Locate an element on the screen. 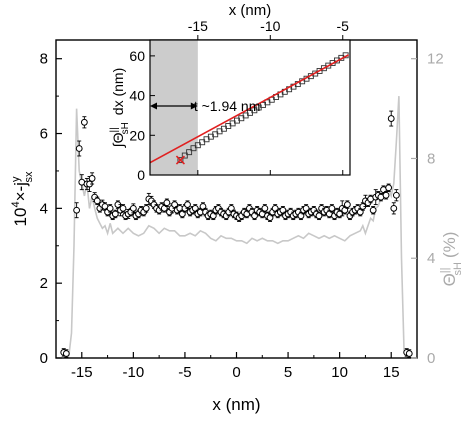 The image size is (469, 426). ylabel-left-main: ×-j is located at coordinates (20, 191).